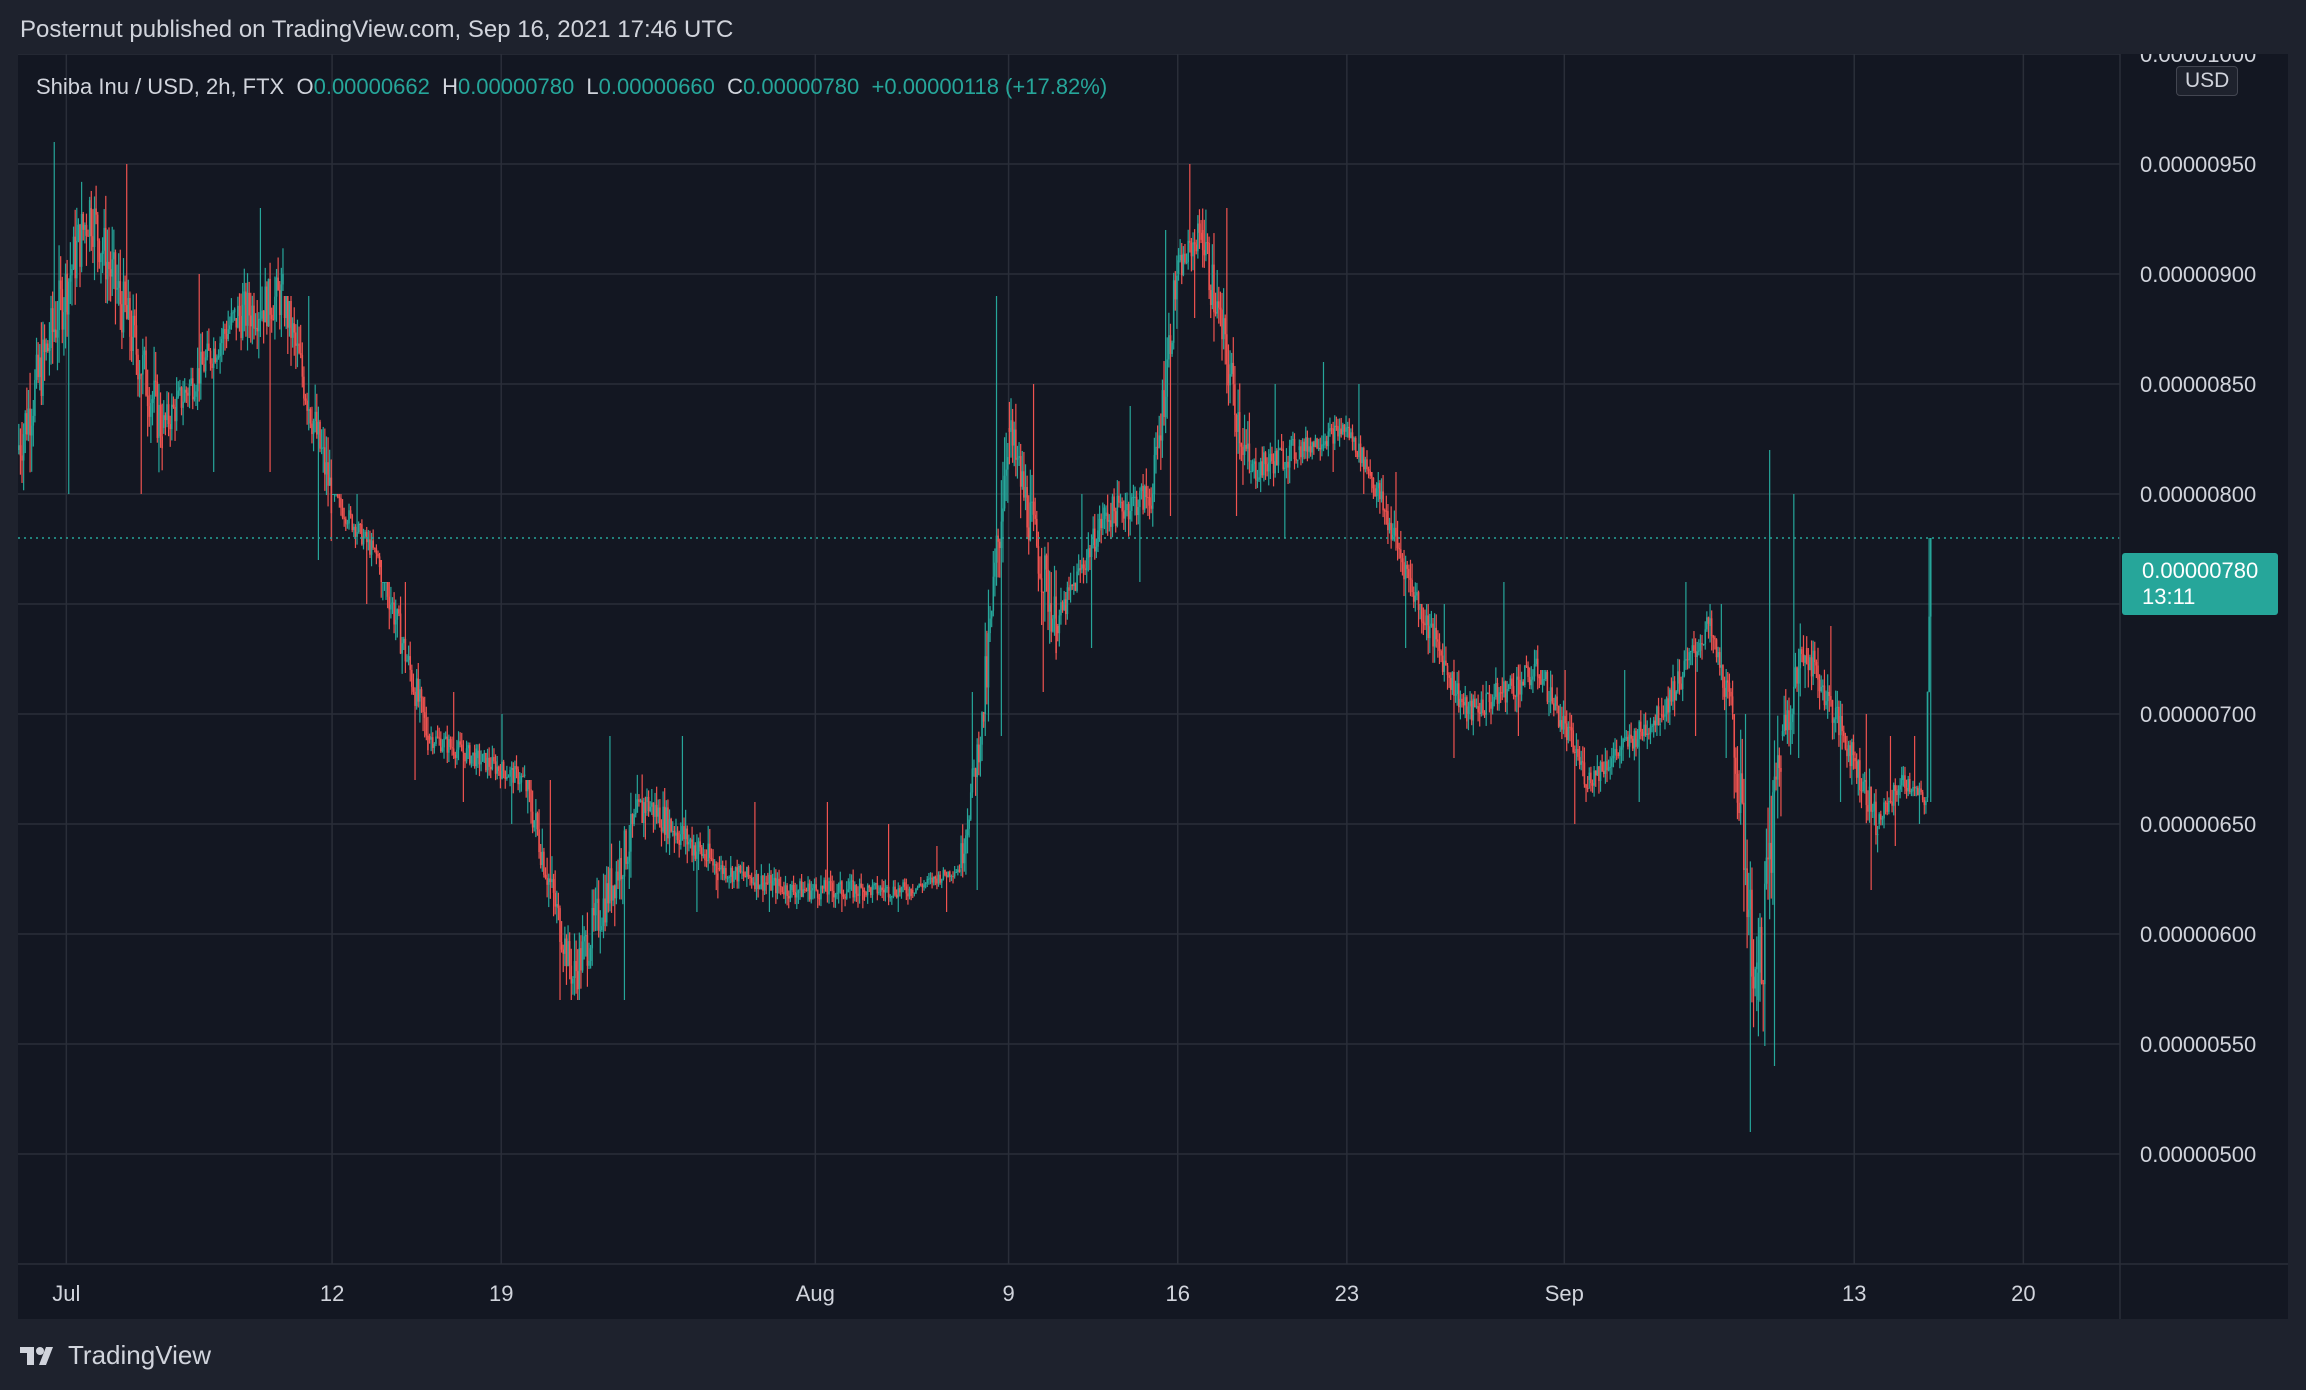 This screenshot has width=2306, height=1390. Describe the element at coordinates (2198, 1044) in the screenshot. I see `price-tick-label: 0.00000550` at that location.